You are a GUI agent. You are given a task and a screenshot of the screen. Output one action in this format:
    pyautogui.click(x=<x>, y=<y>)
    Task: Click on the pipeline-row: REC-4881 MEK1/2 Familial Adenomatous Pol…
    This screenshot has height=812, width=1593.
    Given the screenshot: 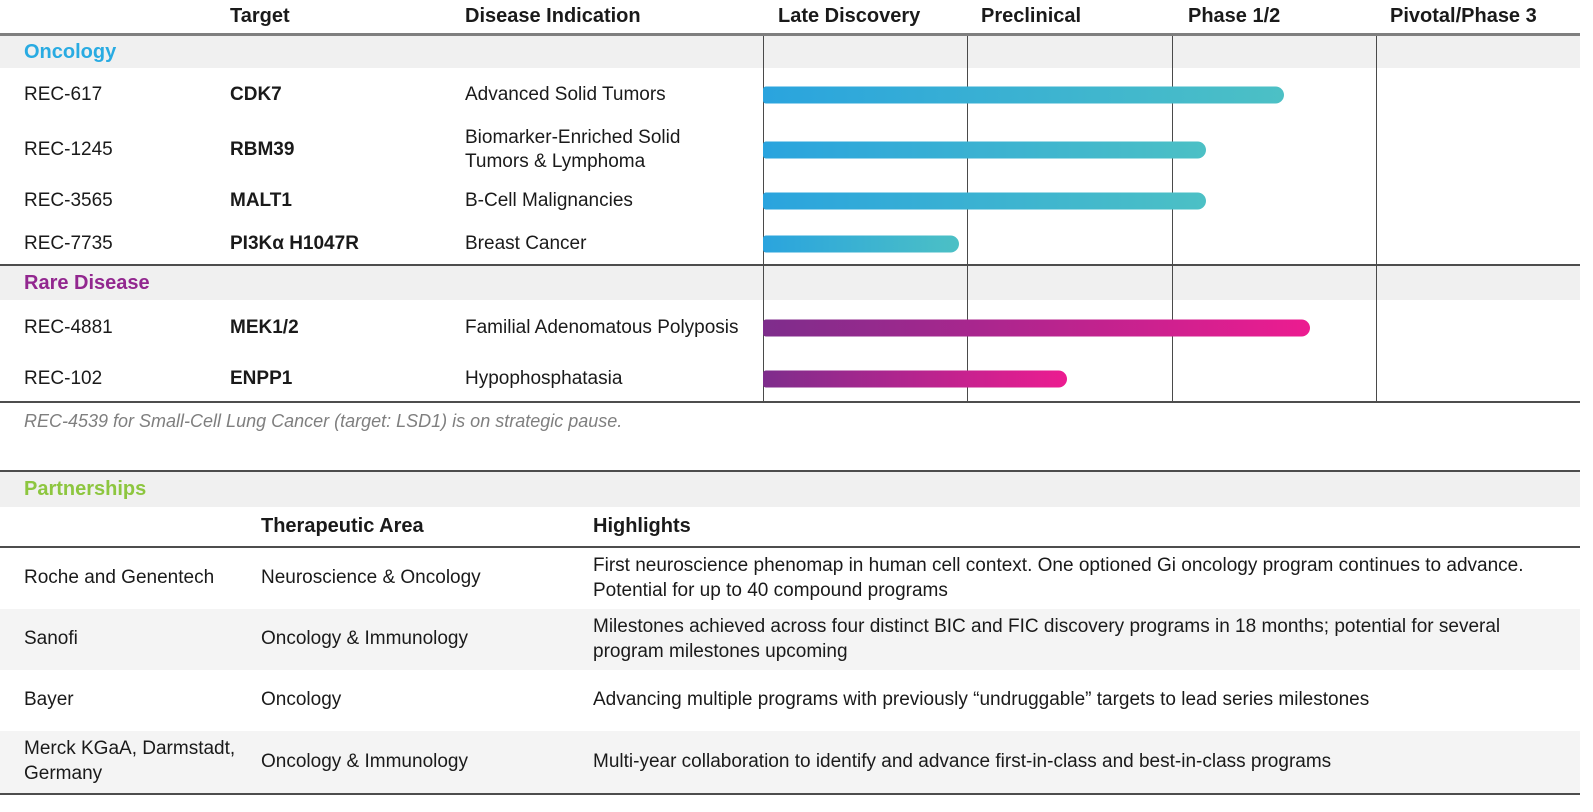 What is the action you would take?
    pyautogui.click(x=790, y=328)
    